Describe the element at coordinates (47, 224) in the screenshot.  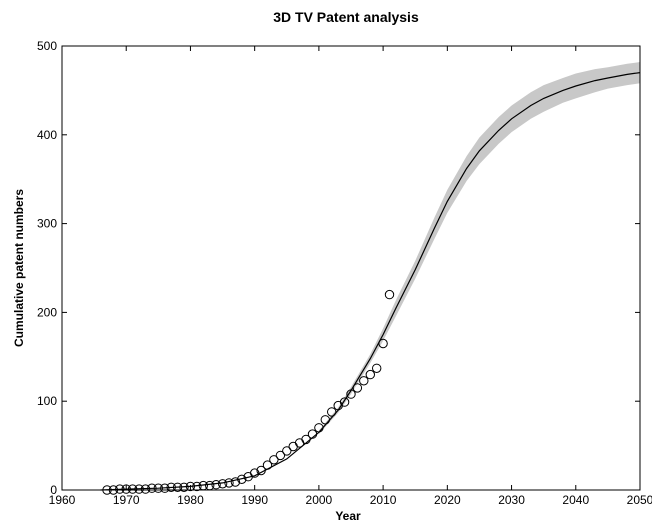
I see `y-tick-label: 300` at that location.